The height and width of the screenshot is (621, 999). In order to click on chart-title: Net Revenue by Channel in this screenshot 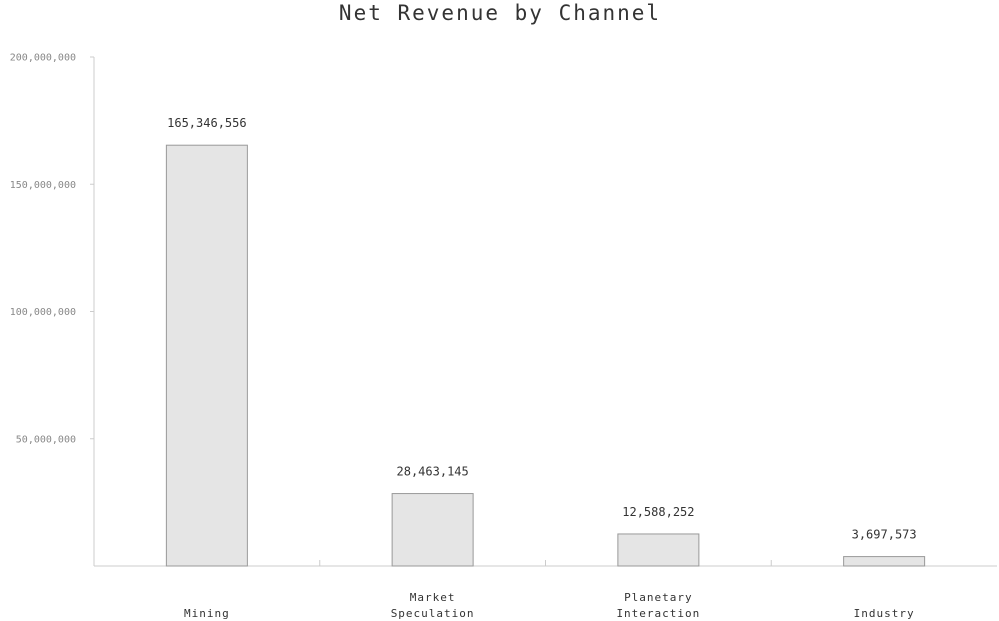, I will do `click(500, 13)`.